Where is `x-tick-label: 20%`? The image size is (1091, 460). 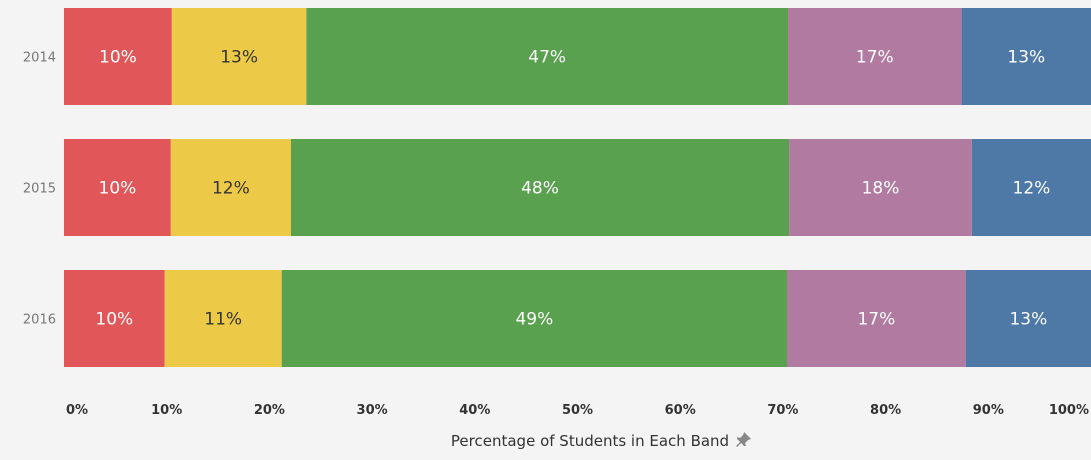 x-tick-label: 20% is located at coordinates (269, 410).